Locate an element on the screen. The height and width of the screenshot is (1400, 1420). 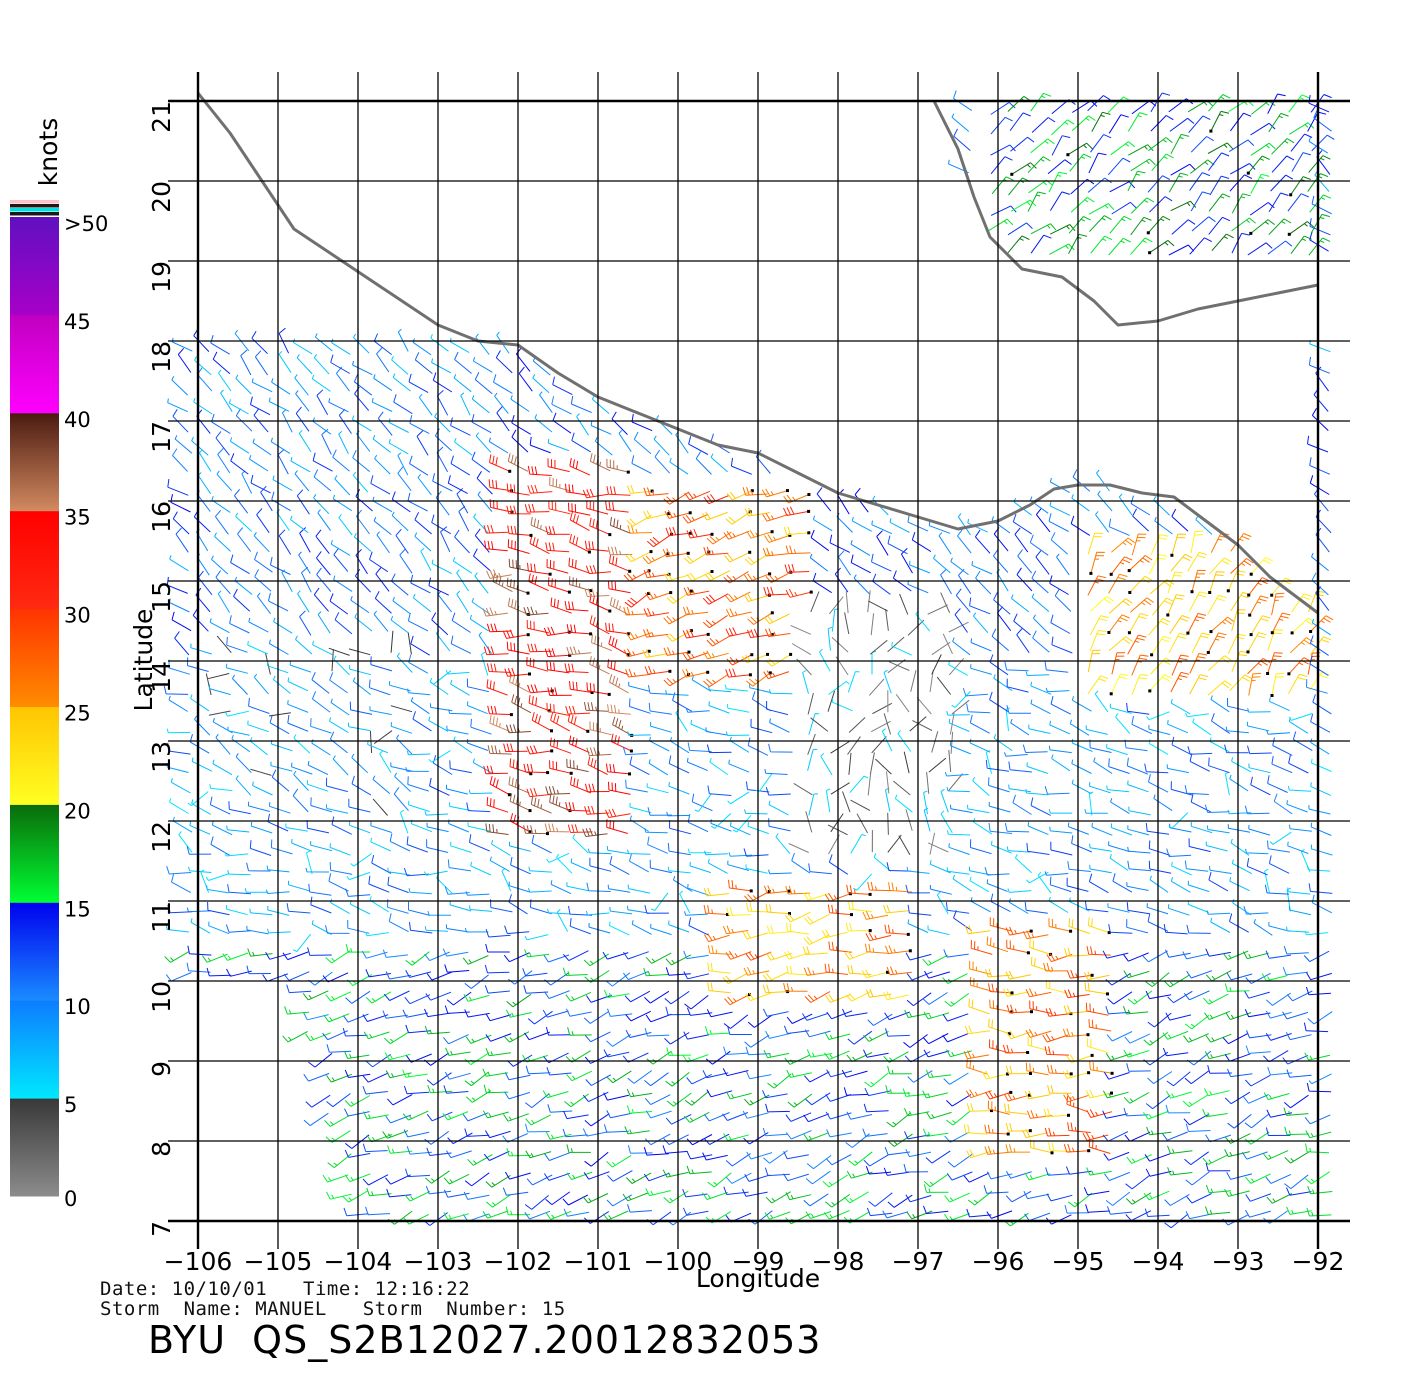
colorbar-band is located at coordinates (34, 1147).